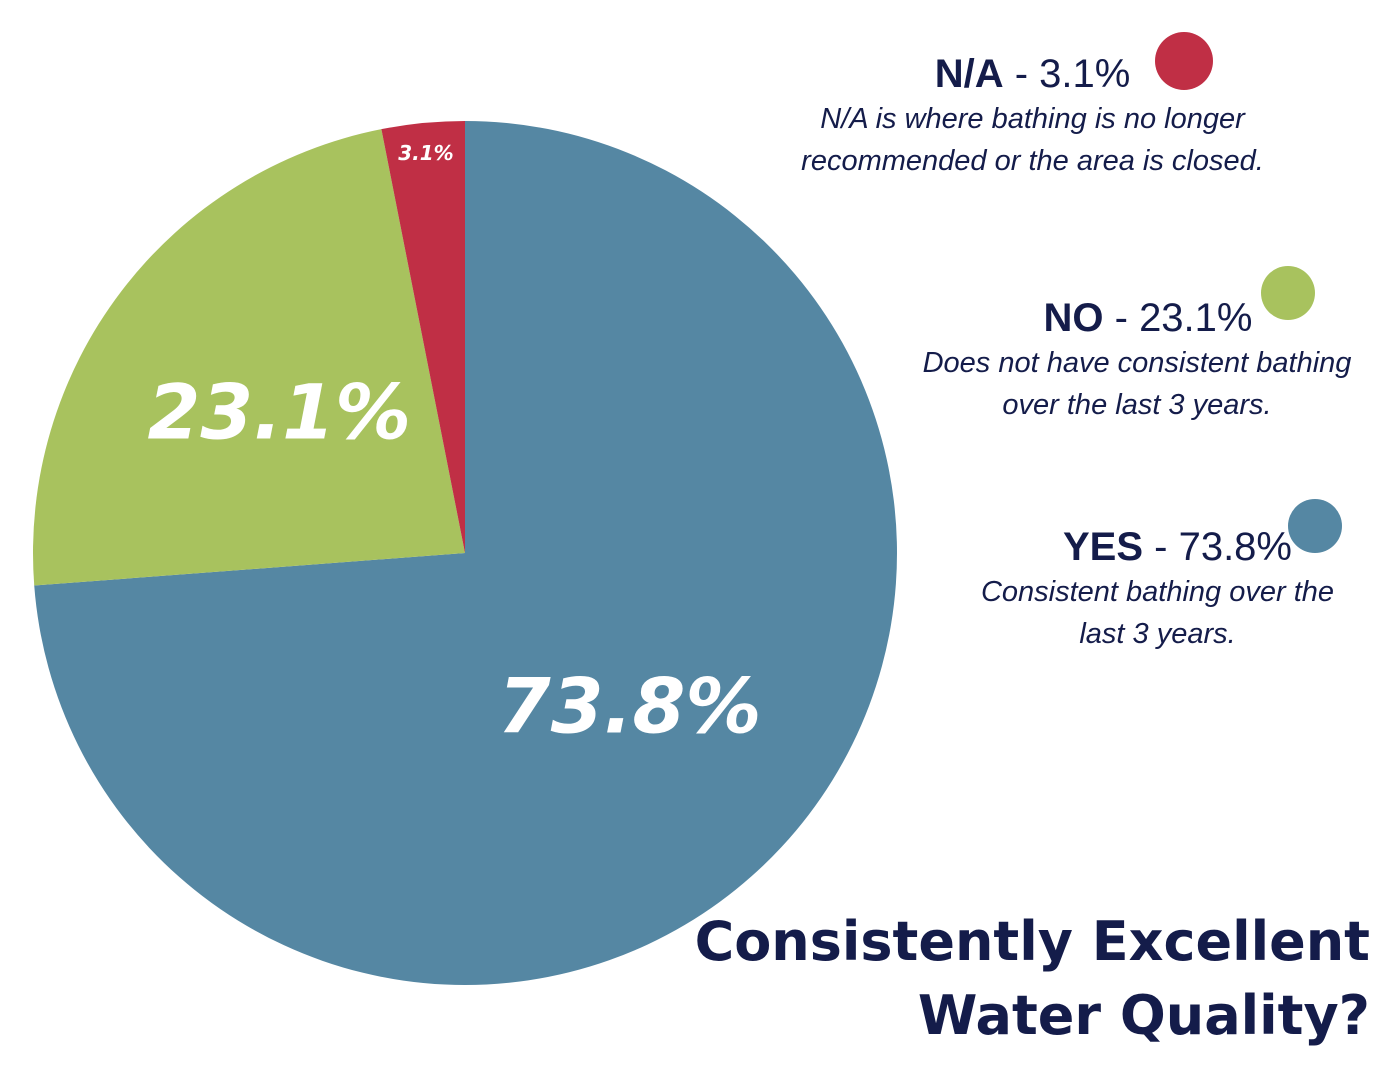  I want to click on chart-title: Consistently Excellent Water Quality?, so click(1032, 979).